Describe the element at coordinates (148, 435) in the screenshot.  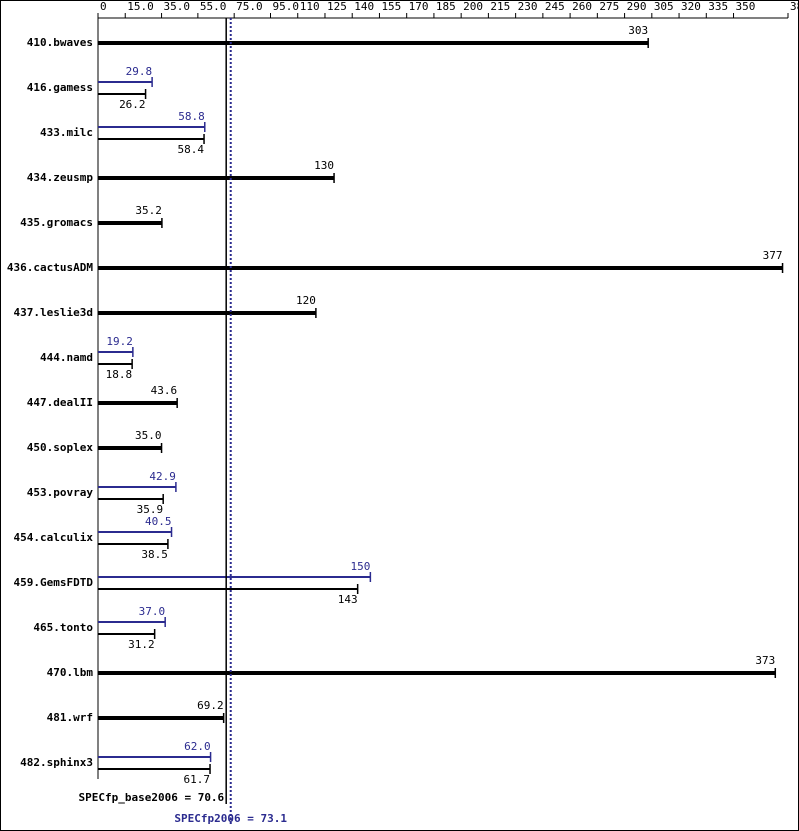
I see `value-label: 35.0` at that location.